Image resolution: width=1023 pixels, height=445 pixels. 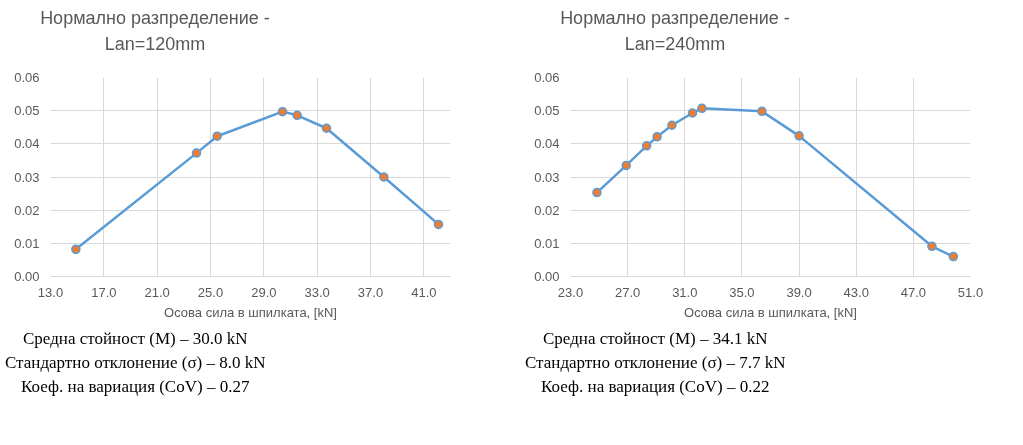 I want to click on x-tick-label: 37.0, so click(x=370, y=292).